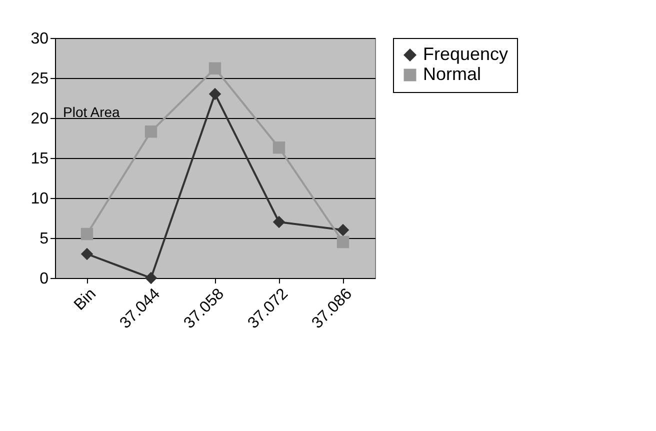 The height and width of the screenshot is (431, 656). Describe the element at coordinates (44, 239) in the screenshot. I see `y-tick-label: 5` at that location.